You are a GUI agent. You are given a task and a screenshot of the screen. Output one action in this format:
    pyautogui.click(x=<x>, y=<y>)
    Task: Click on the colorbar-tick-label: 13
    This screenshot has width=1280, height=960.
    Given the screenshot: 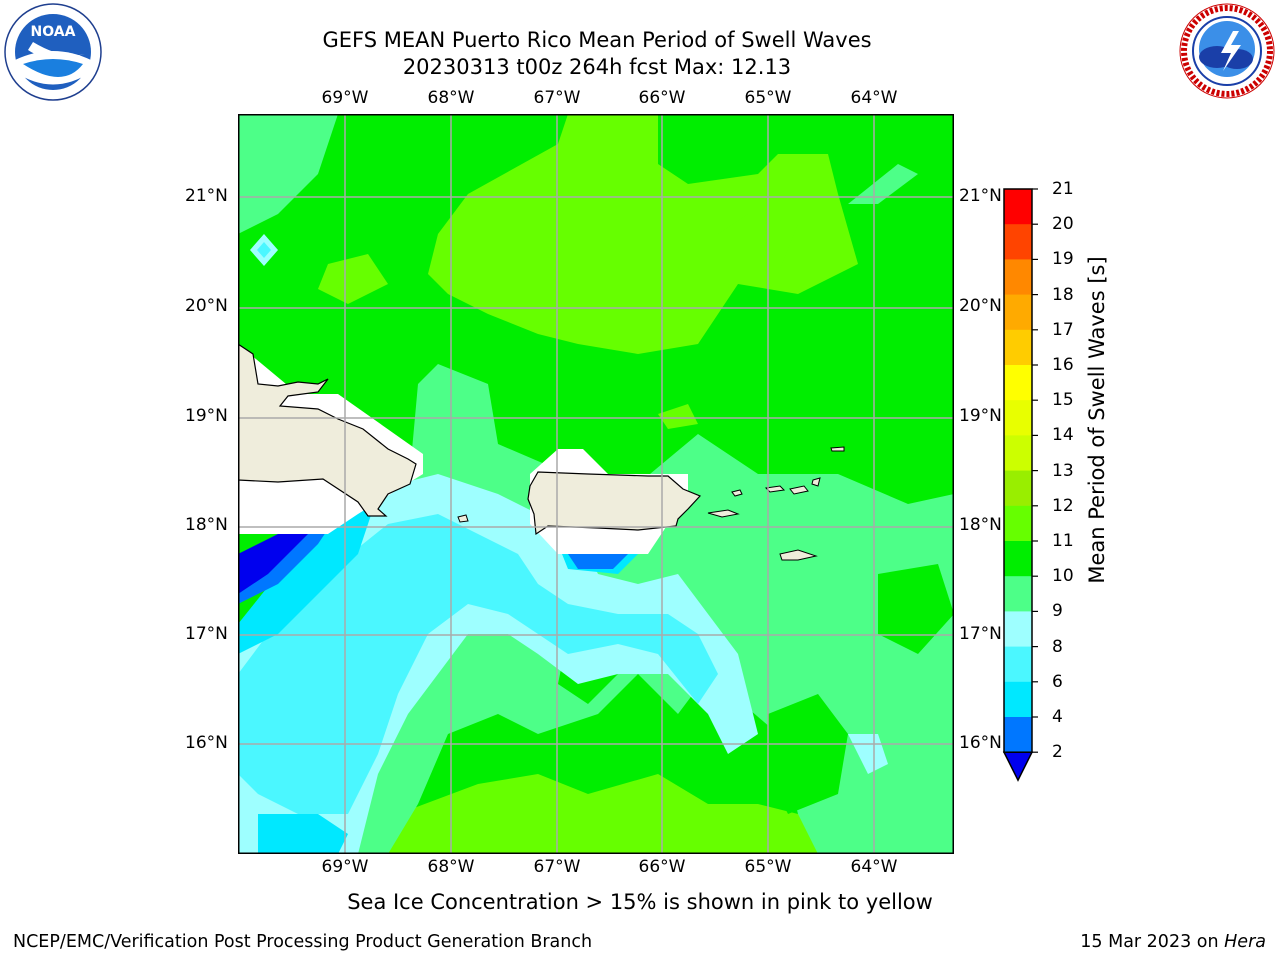 What is the action you would take?
    pyautogui.click(x=1063, y=470)
    